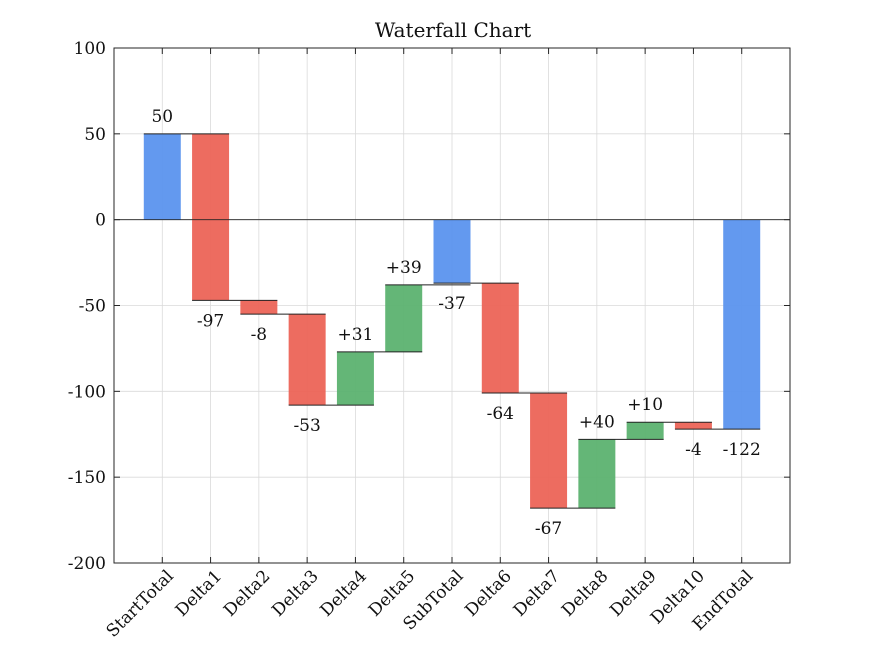  Describe the element at coordinates (537, 593) in the screenshot. I see `x-tick-label: Delta7` at that location.